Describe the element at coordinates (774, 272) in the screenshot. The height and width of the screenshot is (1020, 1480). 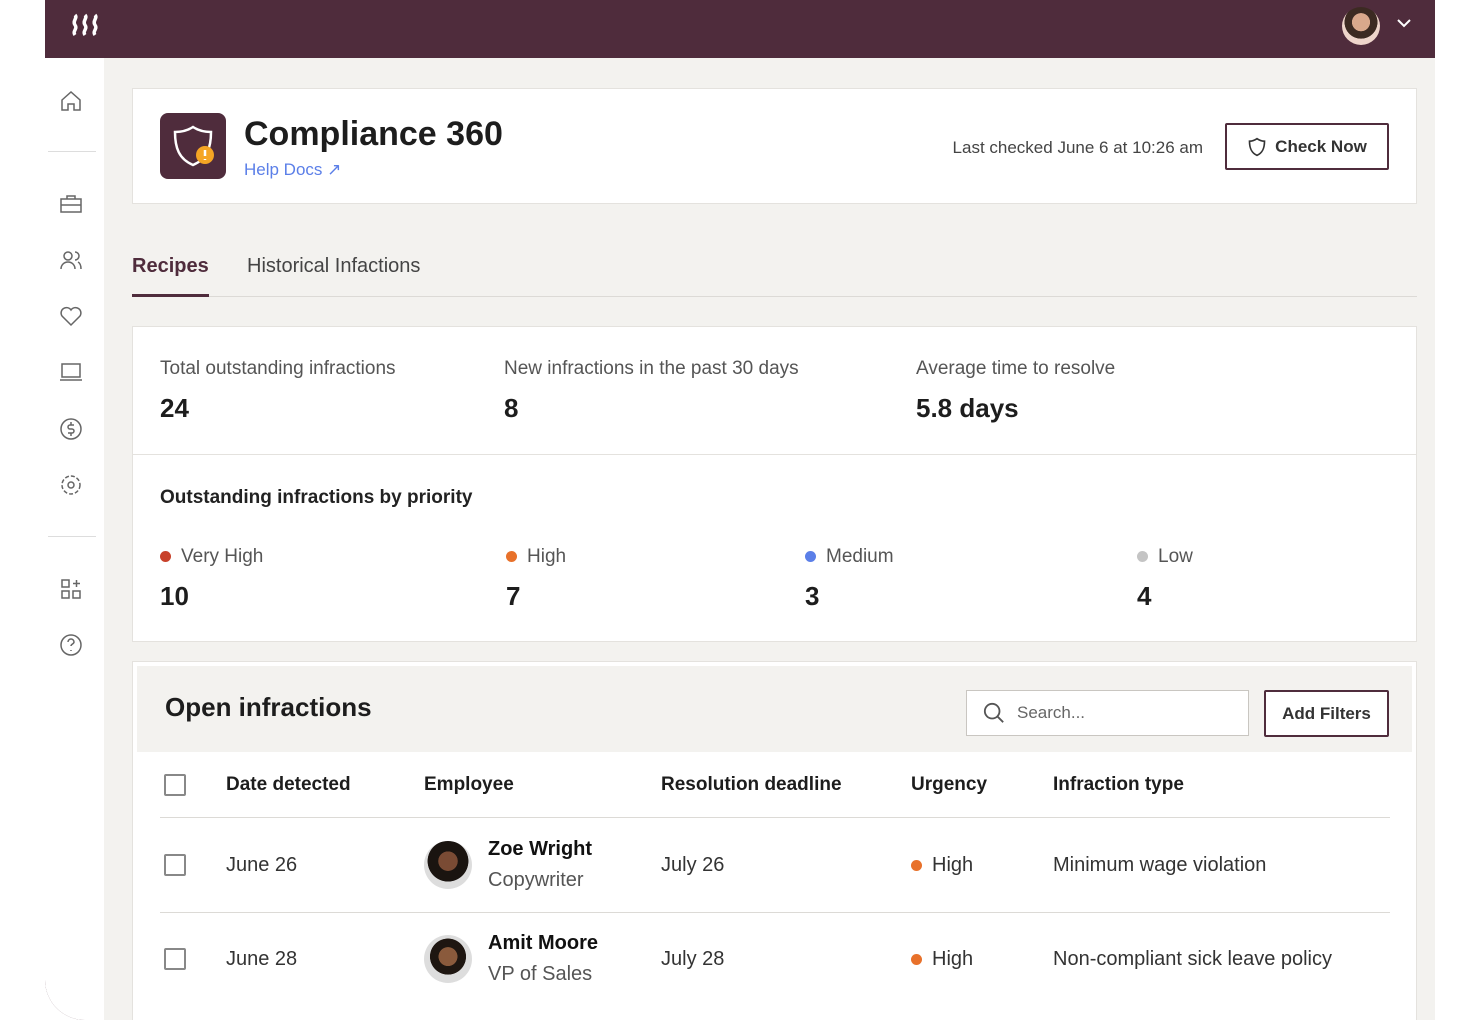
I see `tab-bar: Recipes Historical Infactions` at that location.